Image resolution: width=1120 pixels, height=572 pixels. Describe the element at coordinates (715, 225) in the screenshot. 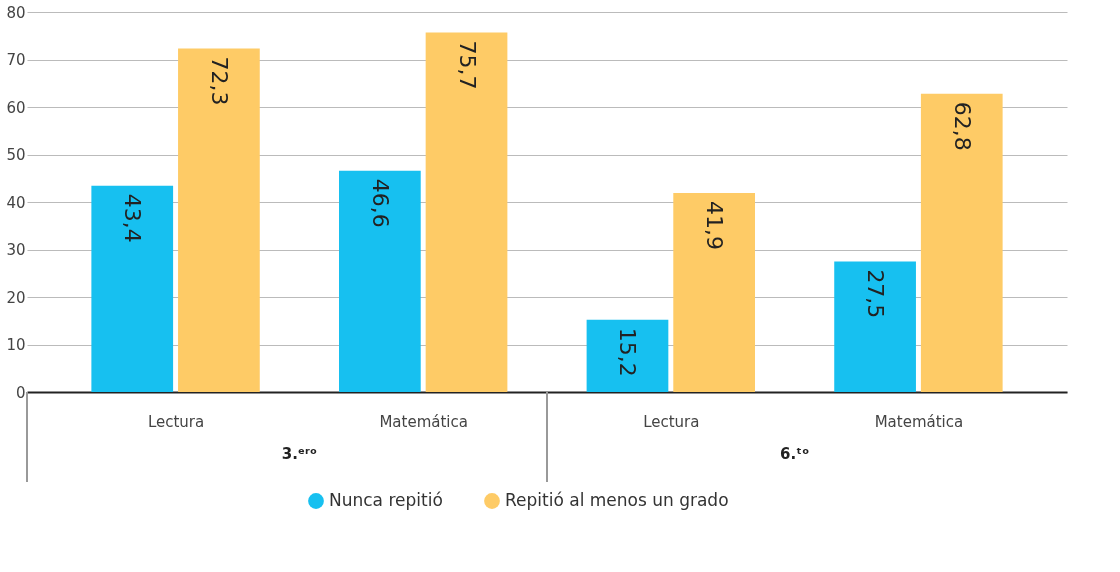

I see `data-label: 41,9` at that location.